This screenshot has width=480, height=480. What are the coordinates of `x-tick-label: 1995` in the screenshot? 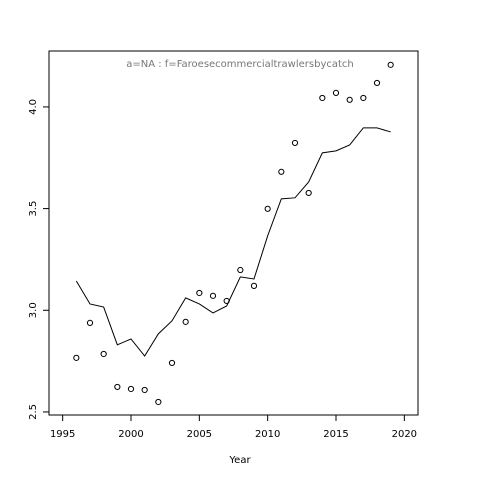 It's located at (62, 434).